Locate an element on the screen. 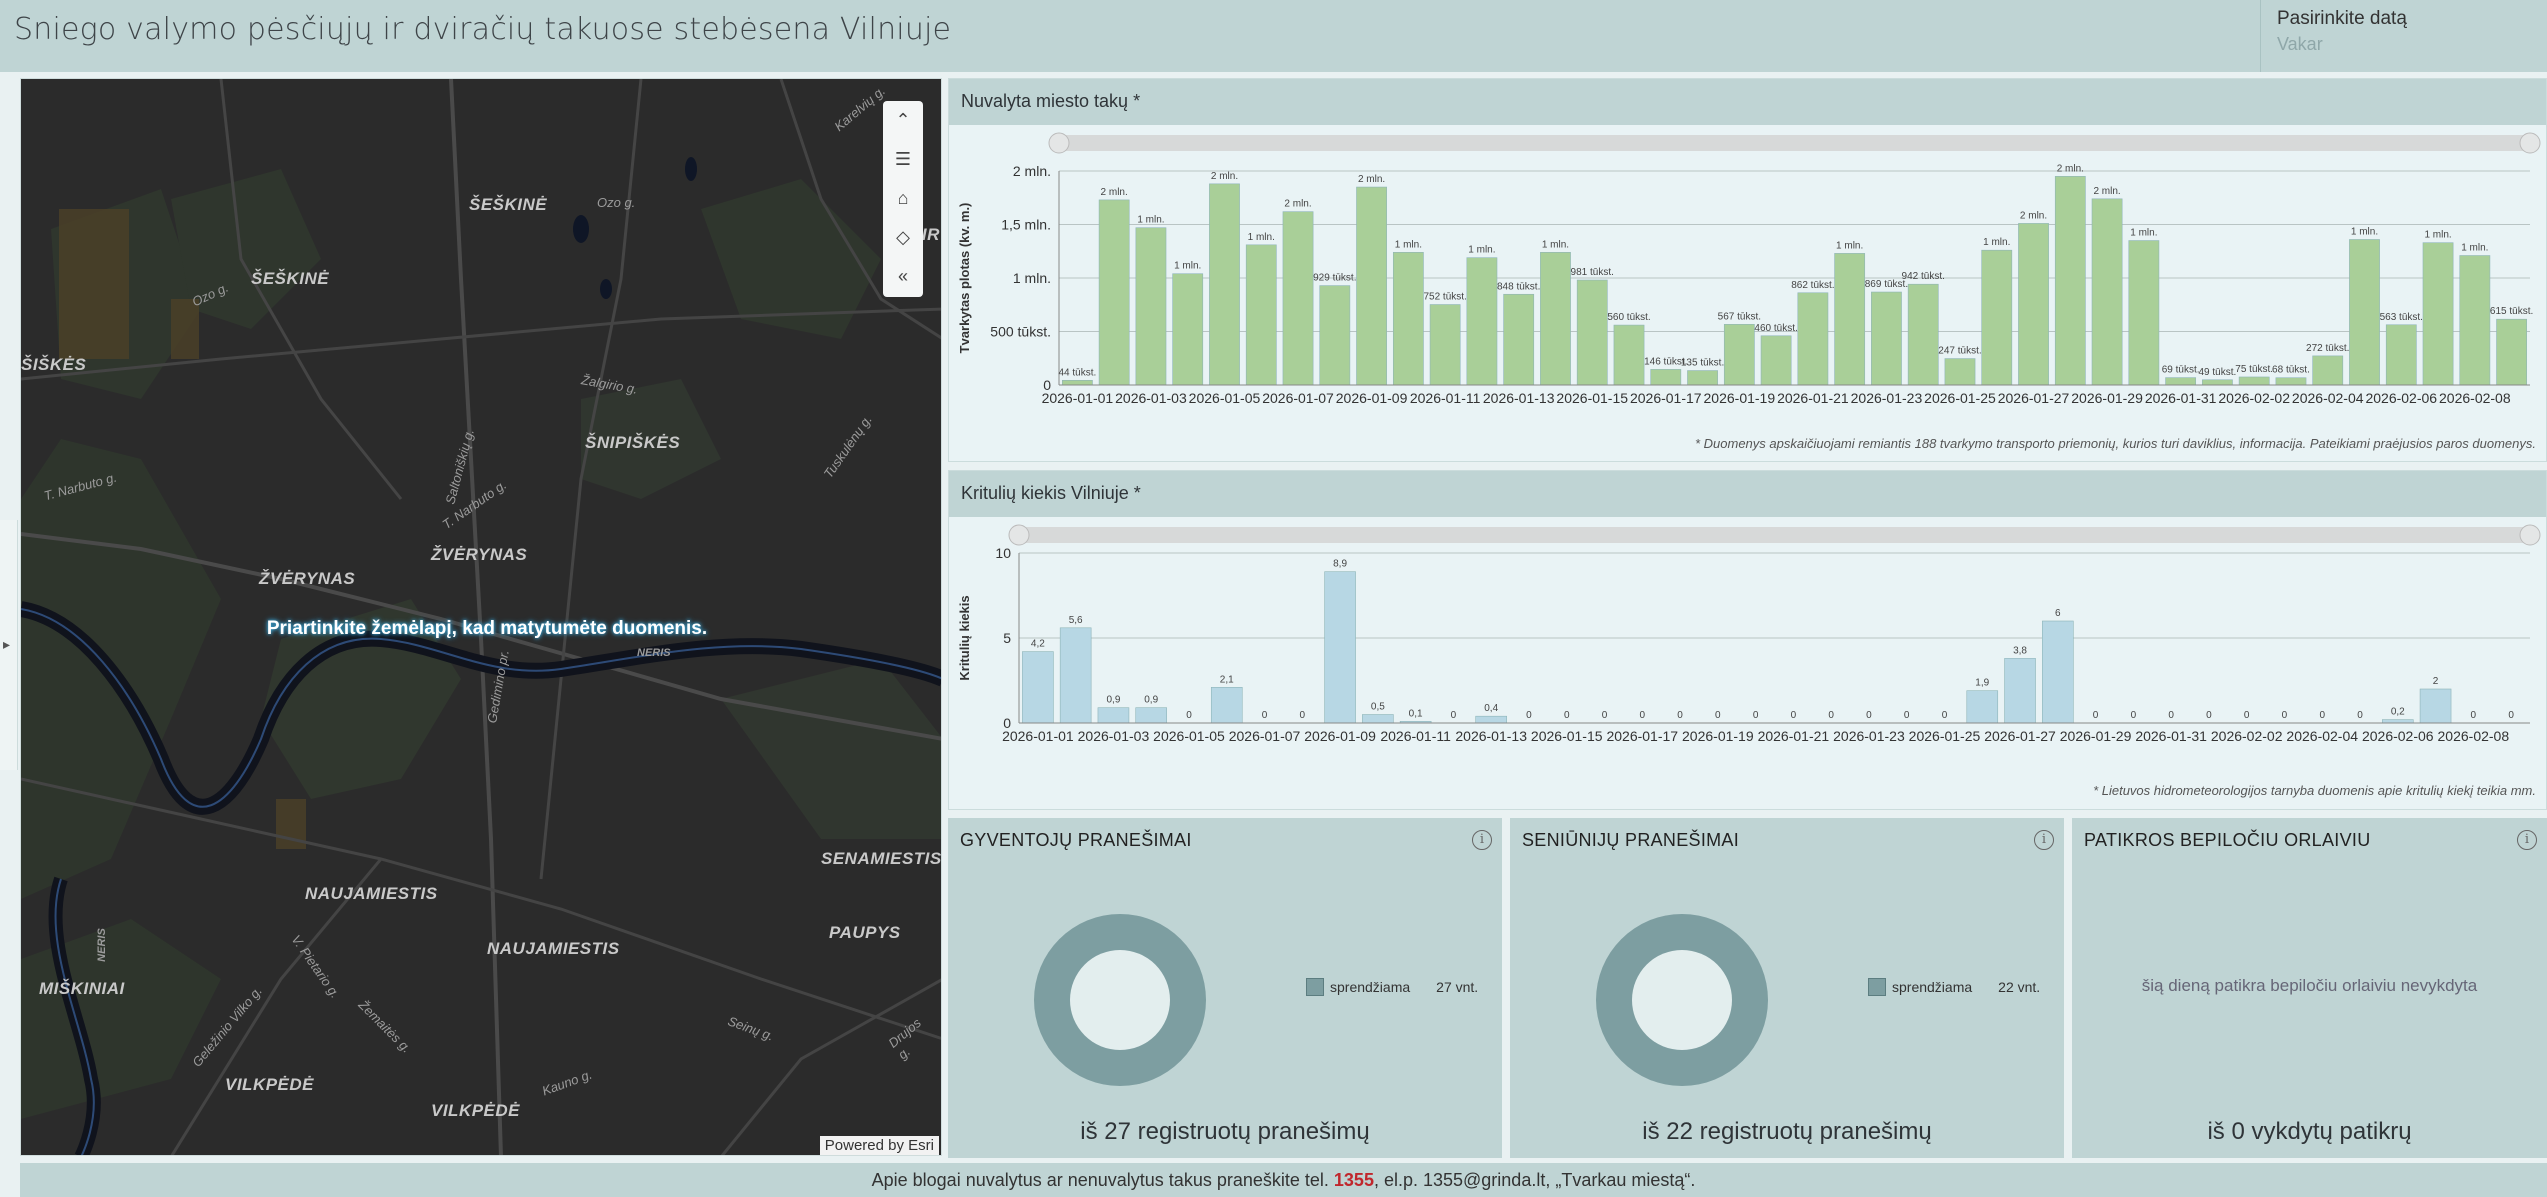  resident-reports-donut is located at coordinates (1120, 1000).